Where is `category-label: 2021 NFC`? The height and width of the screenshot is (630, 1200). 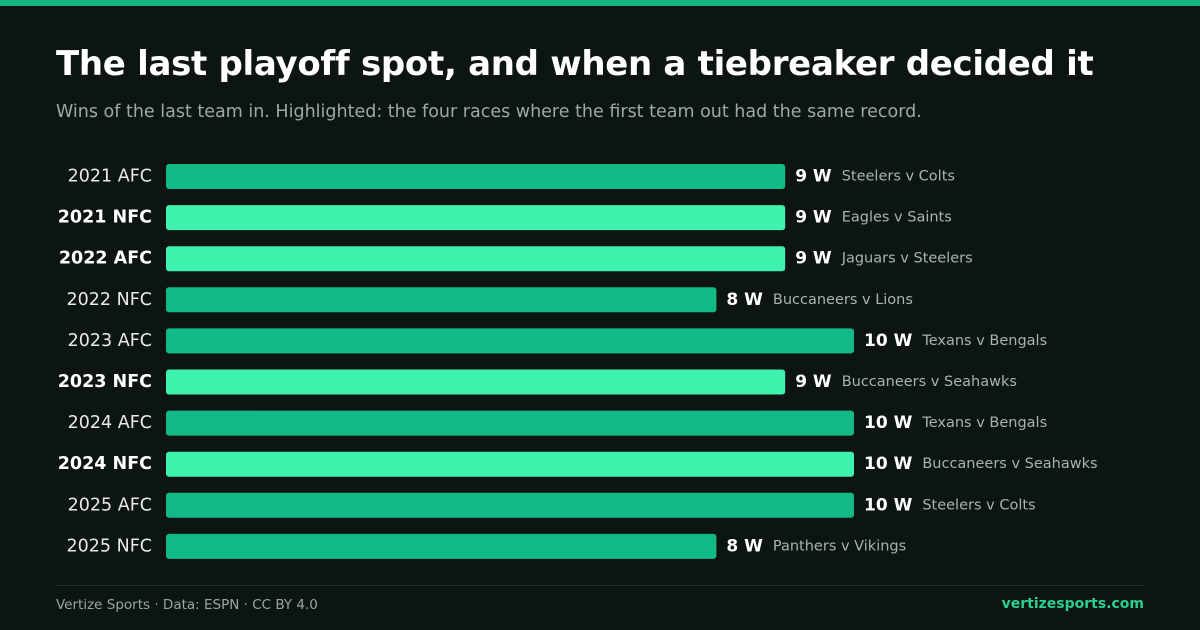 category-label: 2021 NFC is located at coordinates (105, 218).